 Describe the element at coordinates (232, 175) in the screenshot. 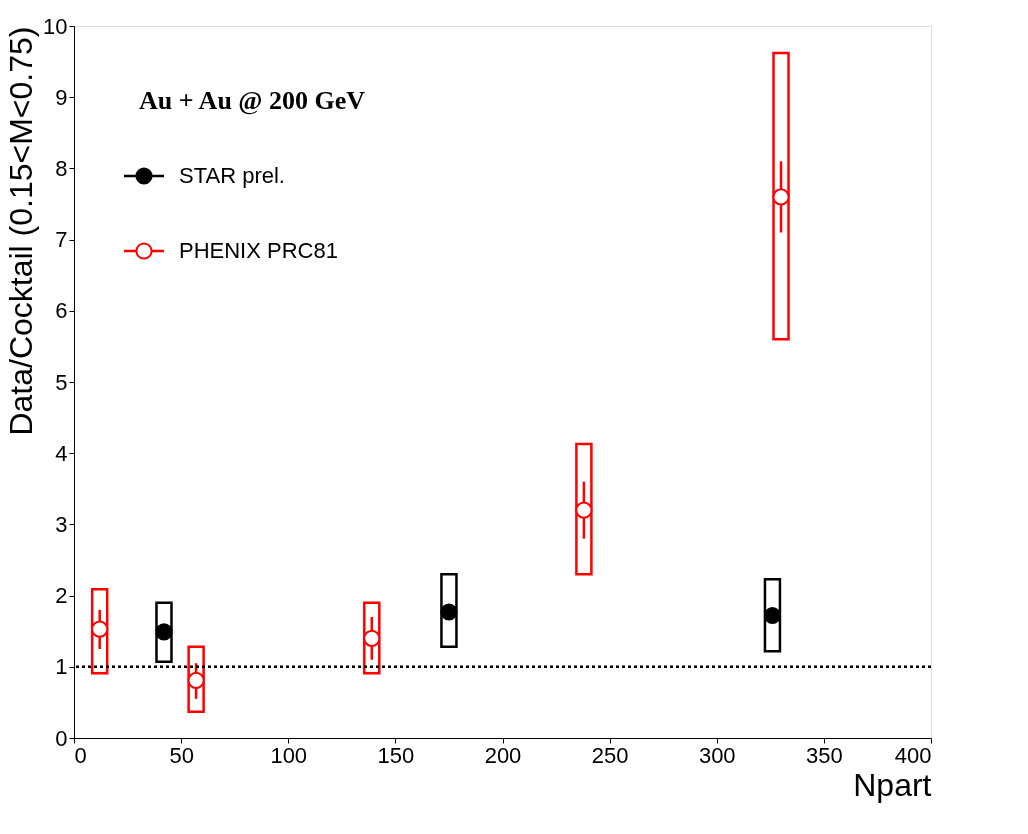

I see `legend-label: STAR prel.` at that location.